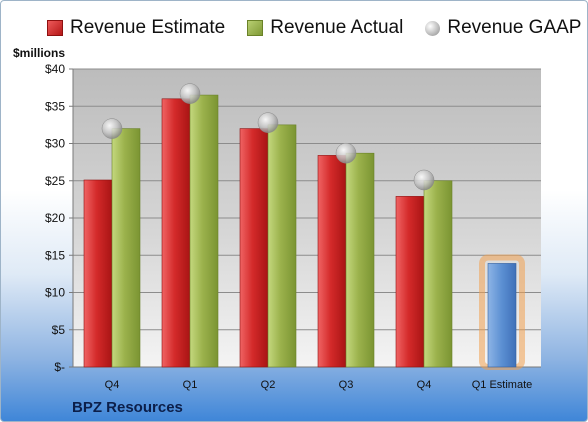  I want to click on legend-item-estimate: Revenue Estimate, so click(136, 28).